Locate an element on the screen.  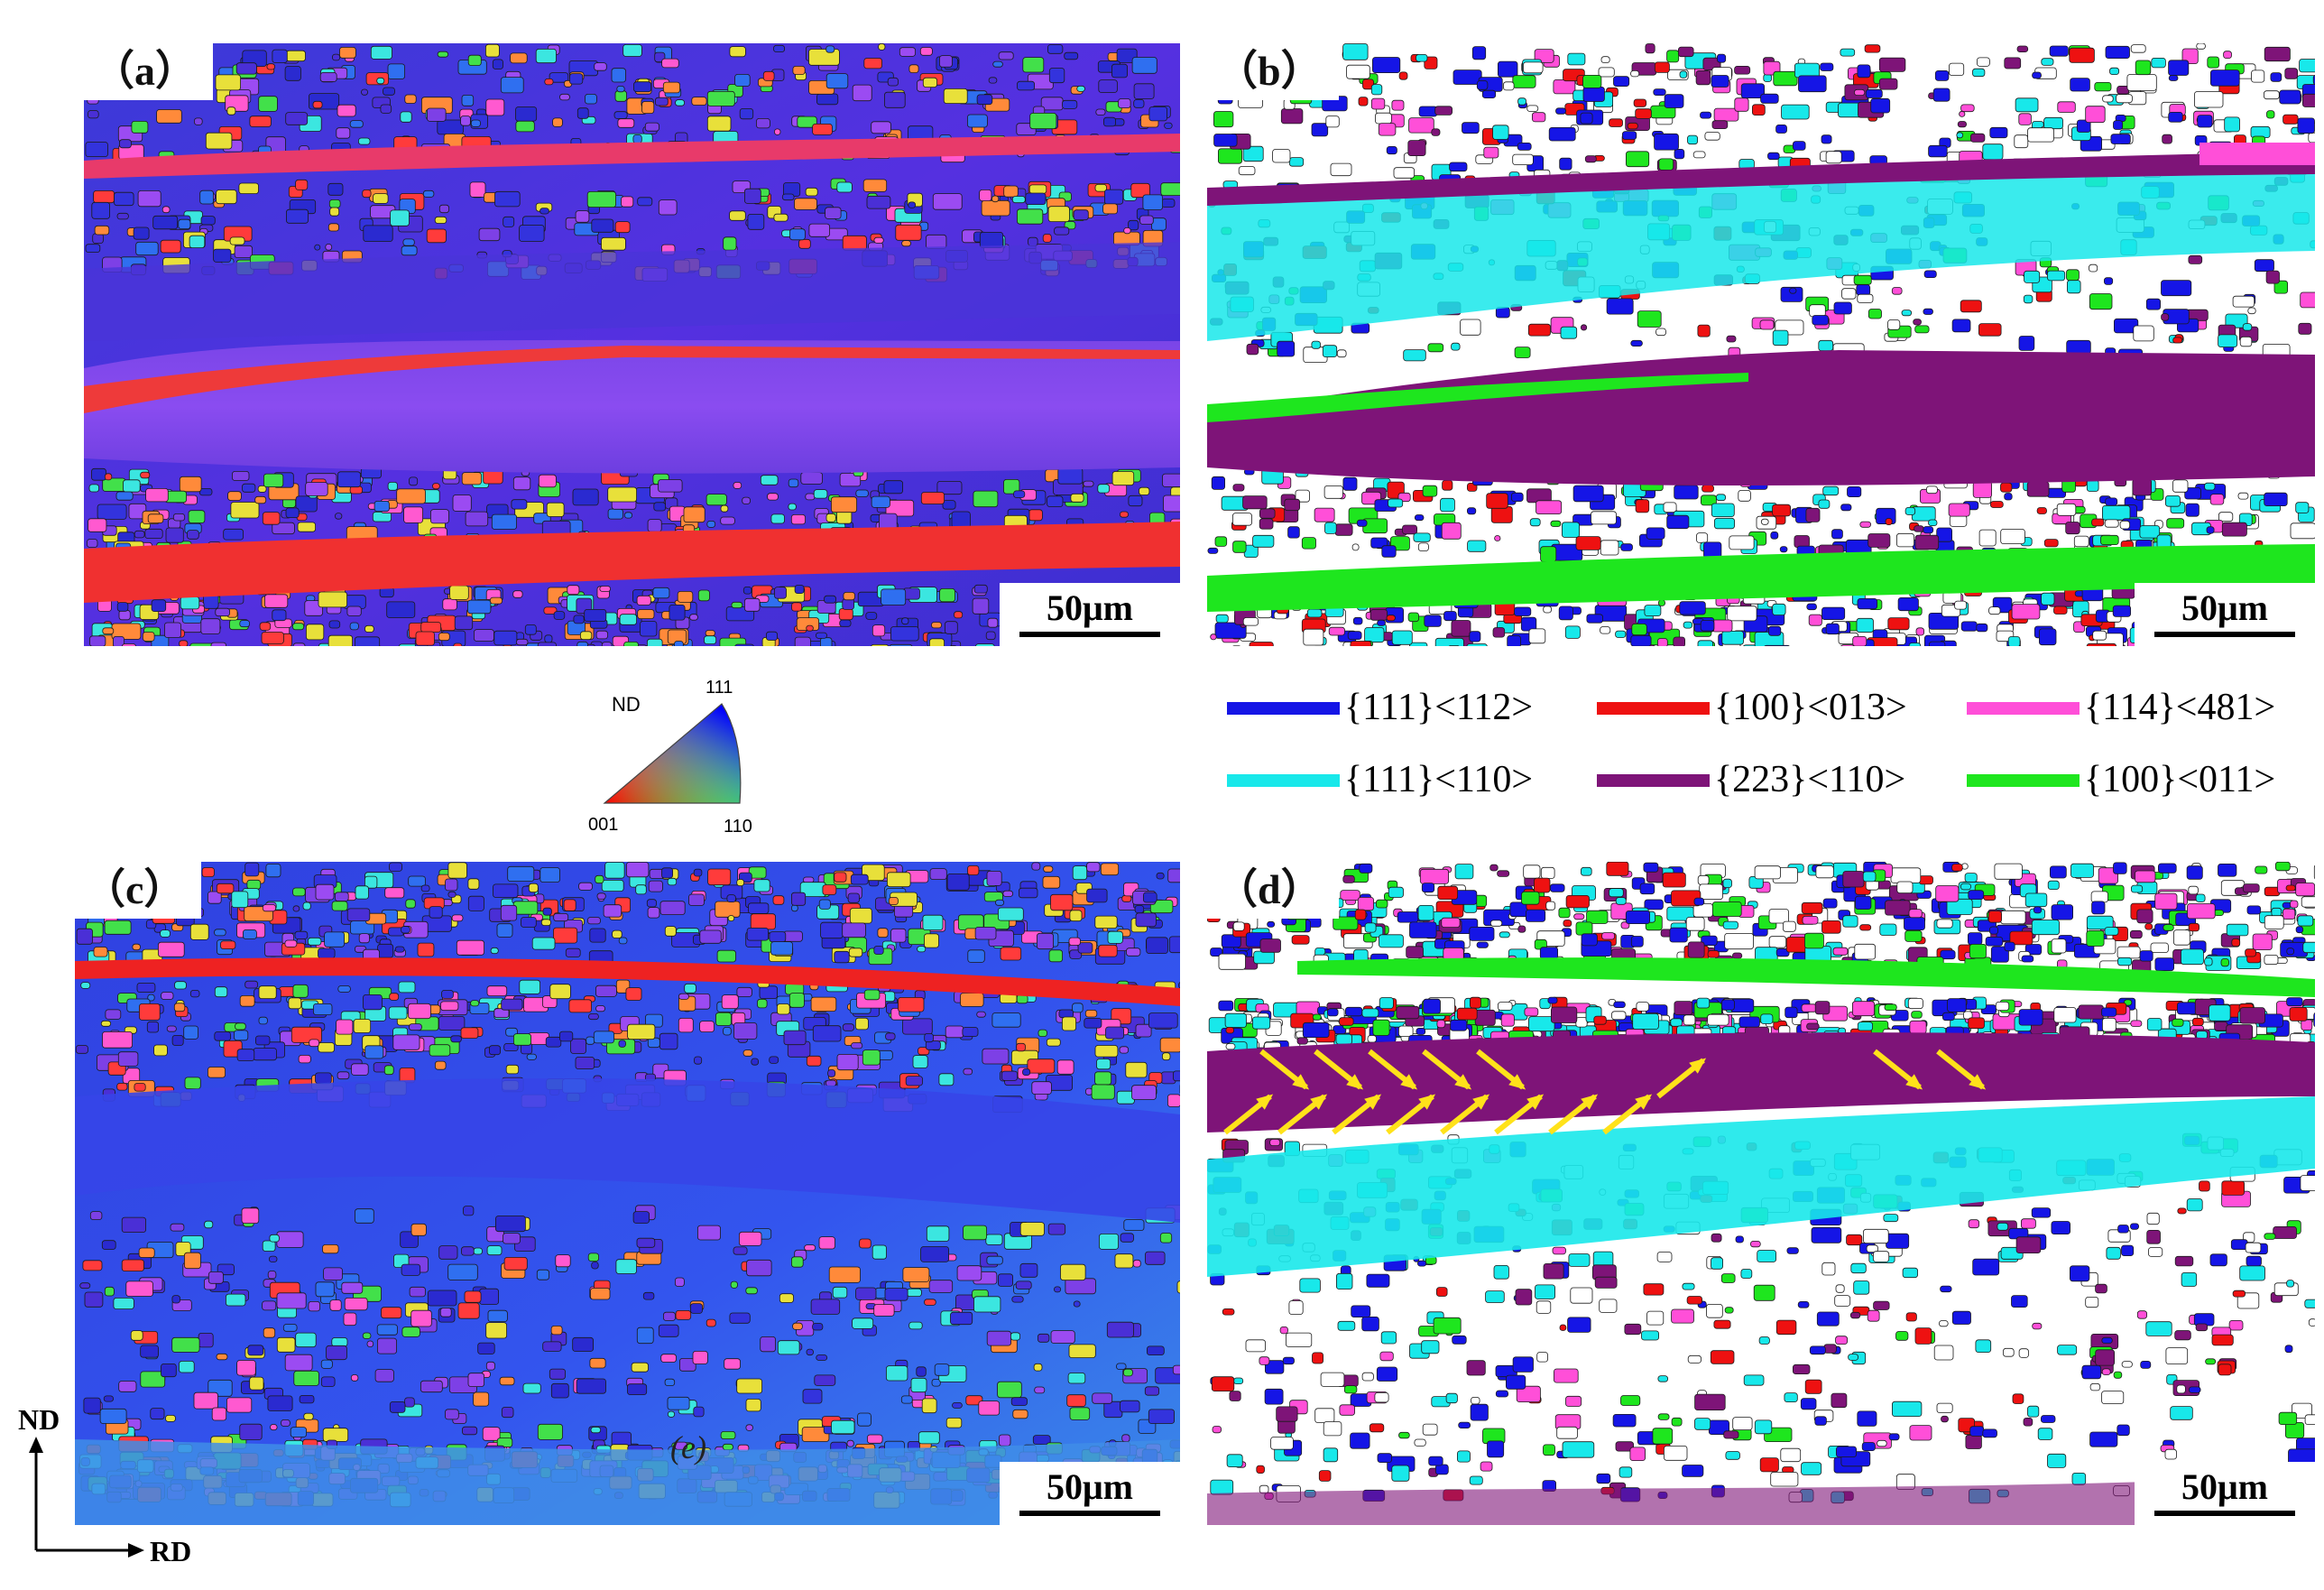
rd-axis-label: RD is located at coordinates (170, 1551).